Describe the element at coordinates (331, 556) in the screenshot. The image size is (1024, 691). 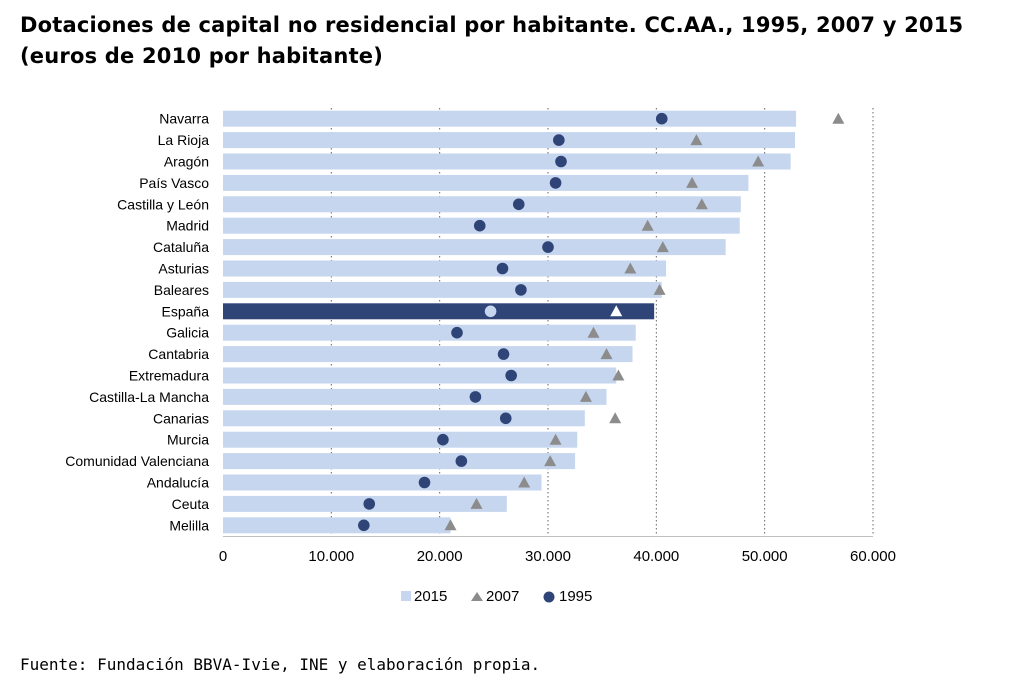
I see `x-tick-label: 10.000` at that location.